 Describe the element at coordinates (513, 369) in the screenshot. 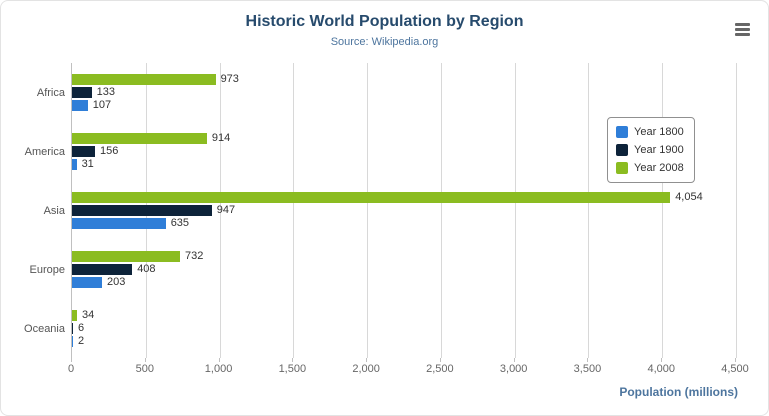

I see `x-tick-label: 3,000` at that location.